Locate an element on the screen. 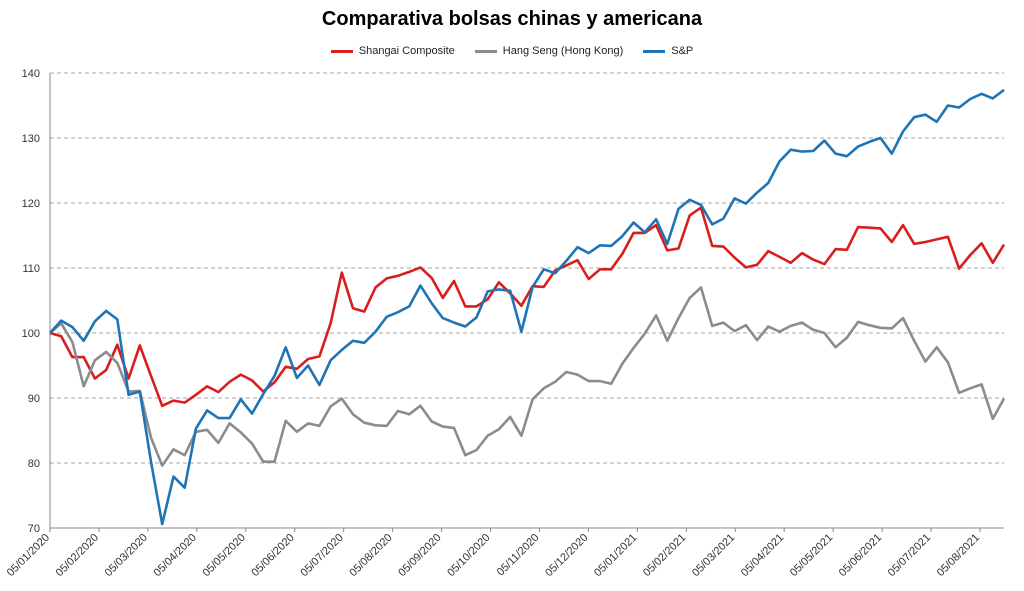 The width and height of the screenshot is (1024, 591). x-tick-label-16: 05/05/2021 is located at coordinates (811, 555).